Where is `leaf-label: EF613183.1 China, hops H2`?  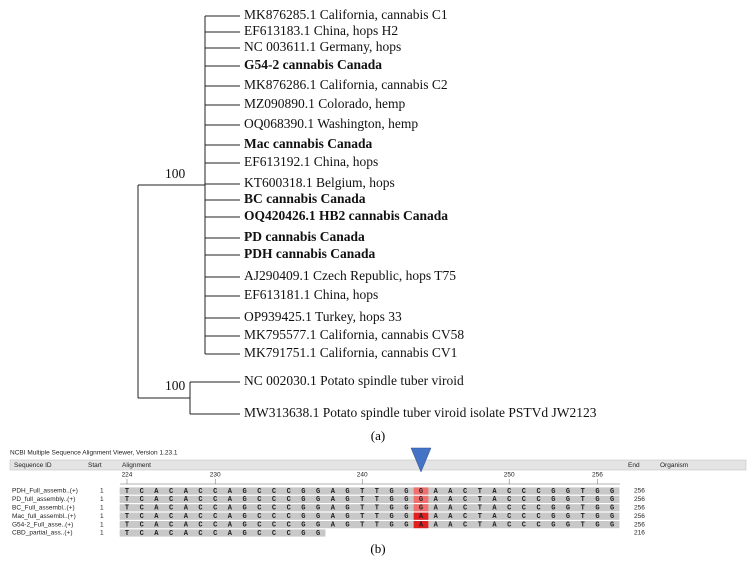 leaf-label: EF613183.1 China, hops H2 is located at coordinates (321, 30).